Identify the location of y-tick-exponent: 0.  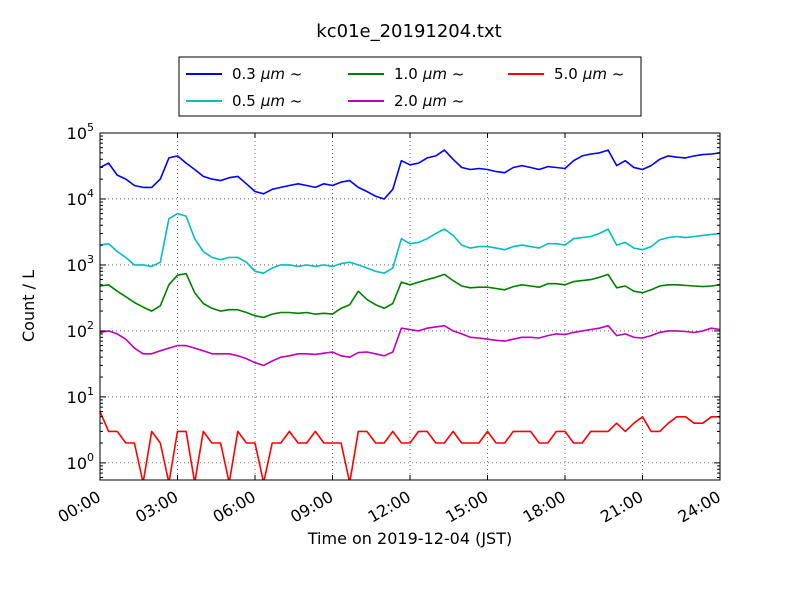
(90, 457).